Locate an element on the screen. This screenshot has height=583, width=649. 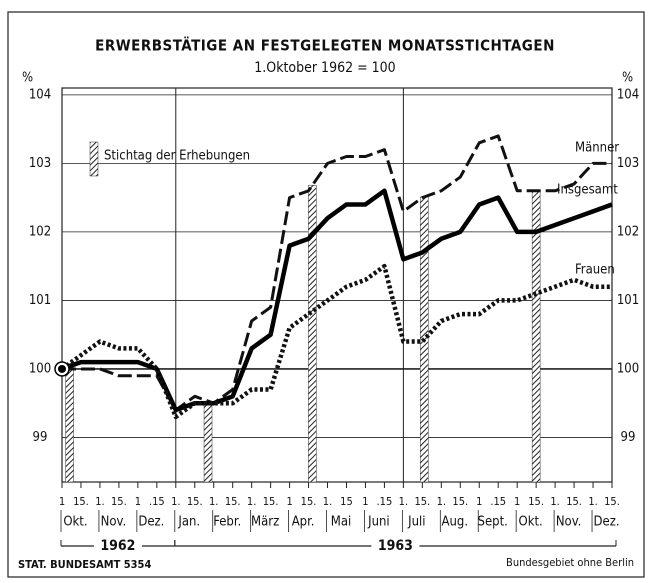
month-label: Febr. is located at coordinates (227, 522).